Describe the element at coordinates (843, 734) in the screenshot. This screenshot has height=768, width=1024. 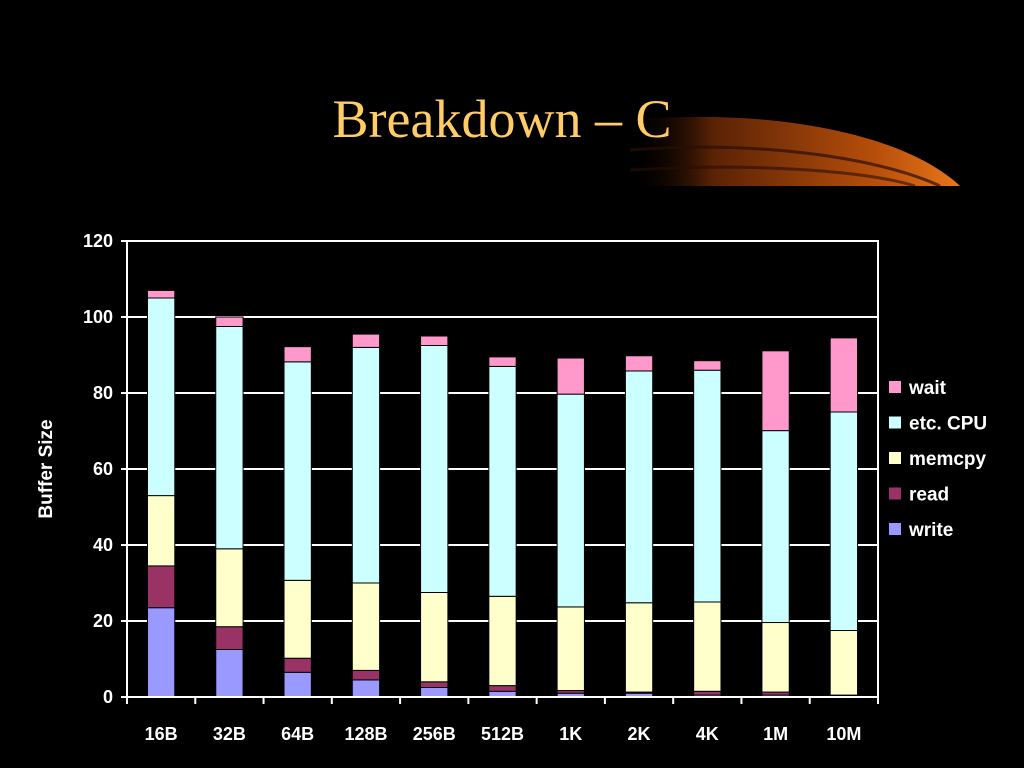
I see `x-tick-label: 10M` at that location.